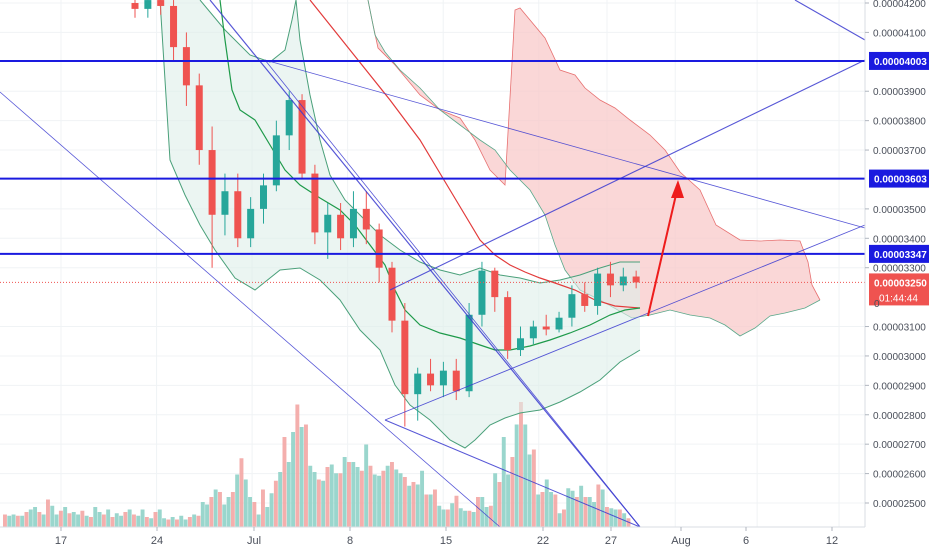 The image size is (932, 550). Describe the element at coordinates (832, 541) in the screenshot. I see `time-tick-label: 12` at that location.